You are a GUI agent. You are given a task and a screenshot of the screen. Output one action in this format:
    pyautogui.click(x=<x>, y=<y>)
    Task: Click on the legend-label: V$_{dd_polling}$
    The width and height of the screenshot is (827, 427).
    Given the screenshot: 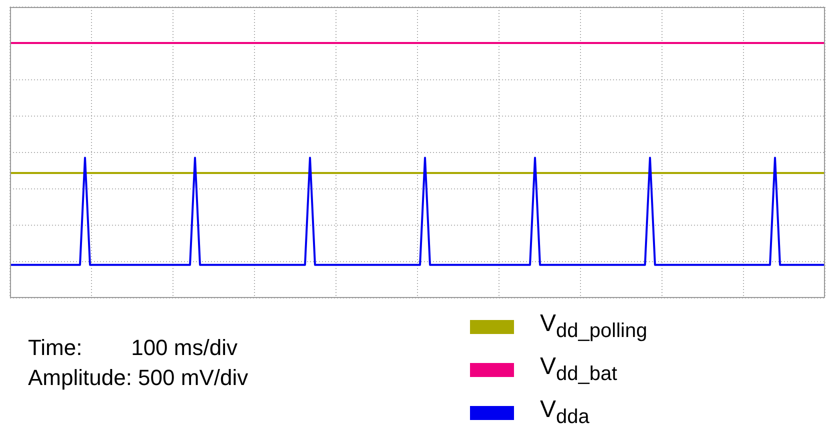 What is the action you would take?
    pyautogui.click(x=594, y=326)
    